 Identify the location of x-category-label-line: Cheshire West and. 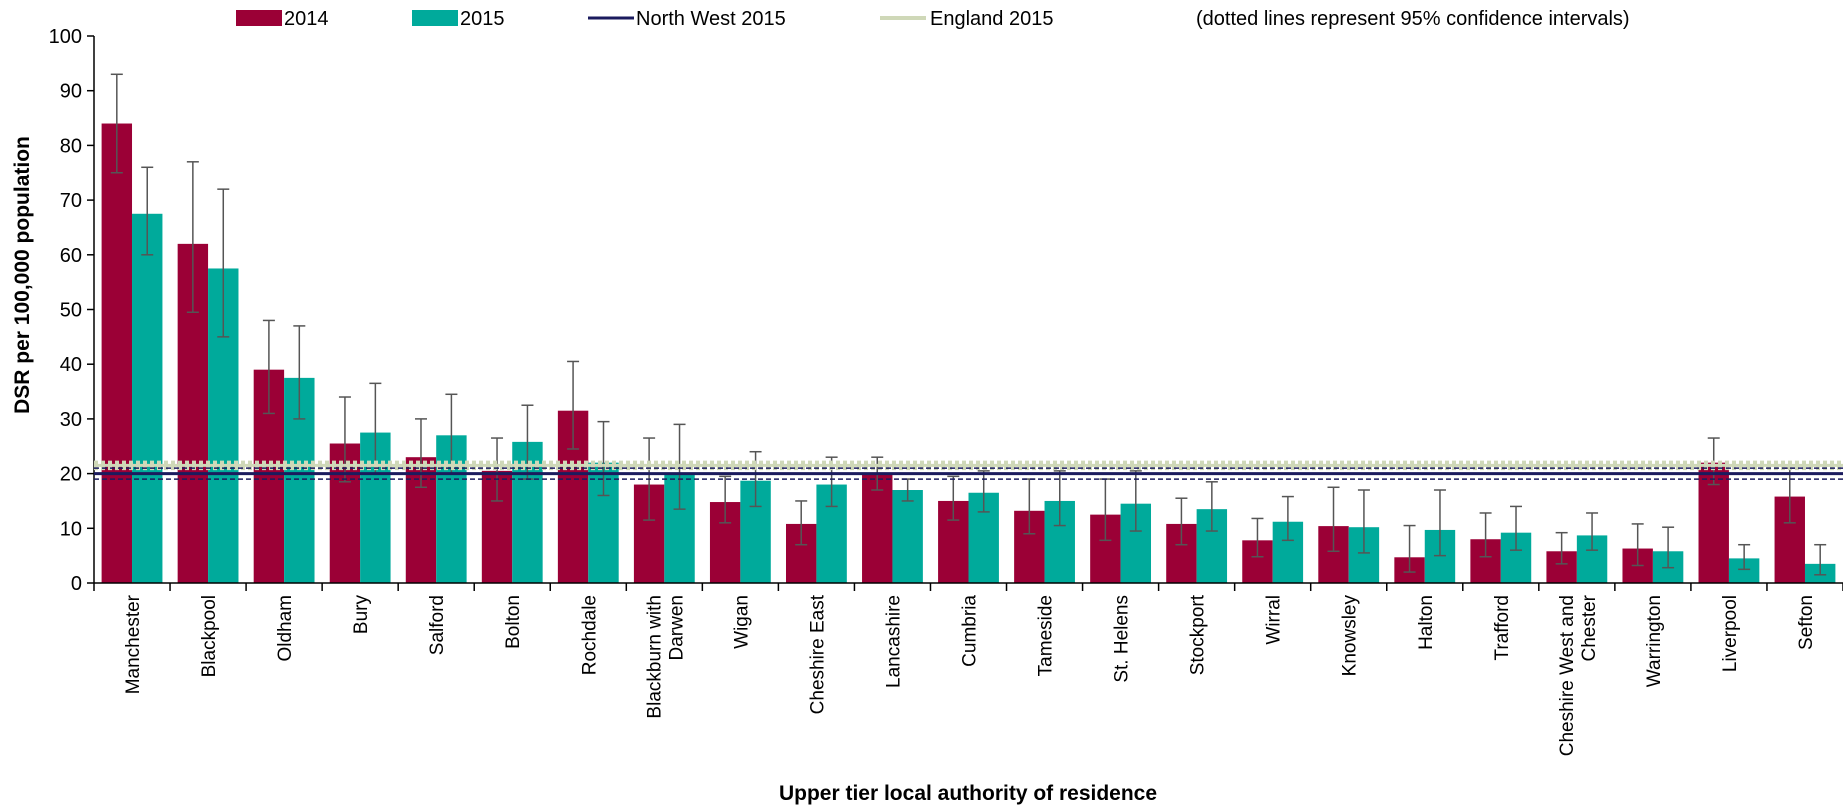
(1567, 675).